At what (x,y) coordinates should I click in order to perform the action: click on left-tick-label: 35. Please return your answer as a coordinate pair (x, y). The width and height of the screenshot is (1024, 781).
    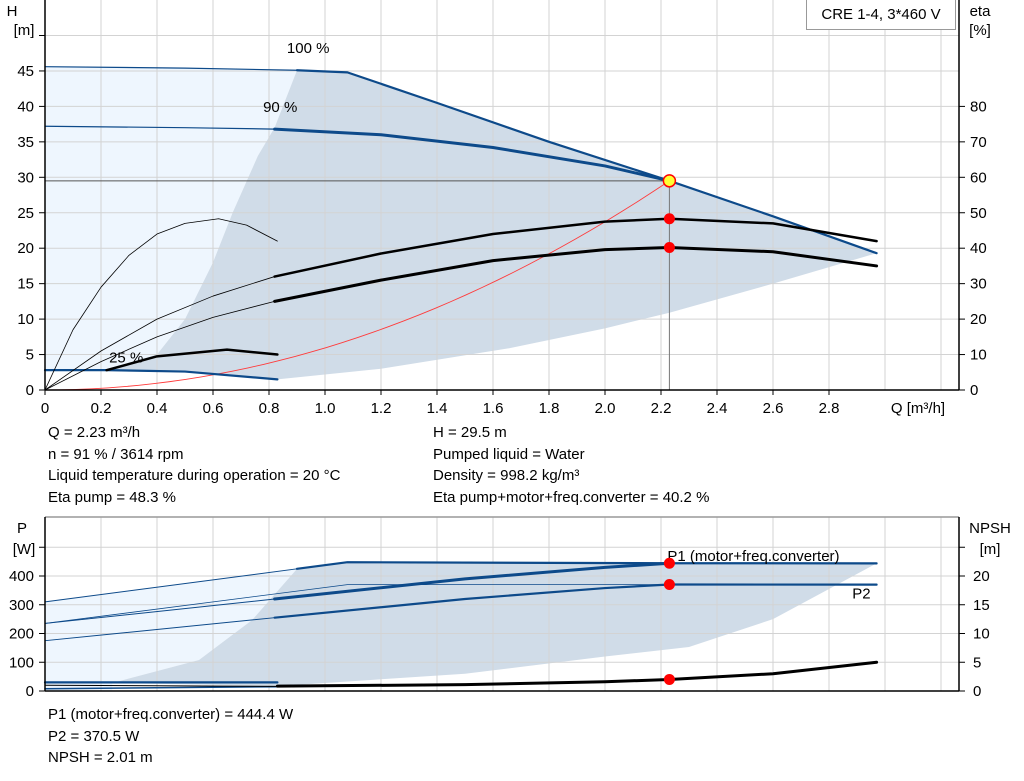
    Looking at the image, I should click on (25, 142).